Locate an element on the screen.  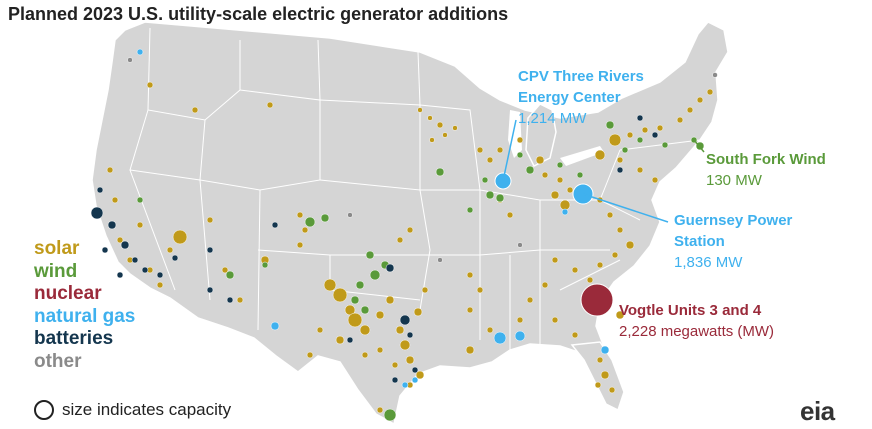
cpv-capacity: 1,214 MW is located at coordinates (552, 118).